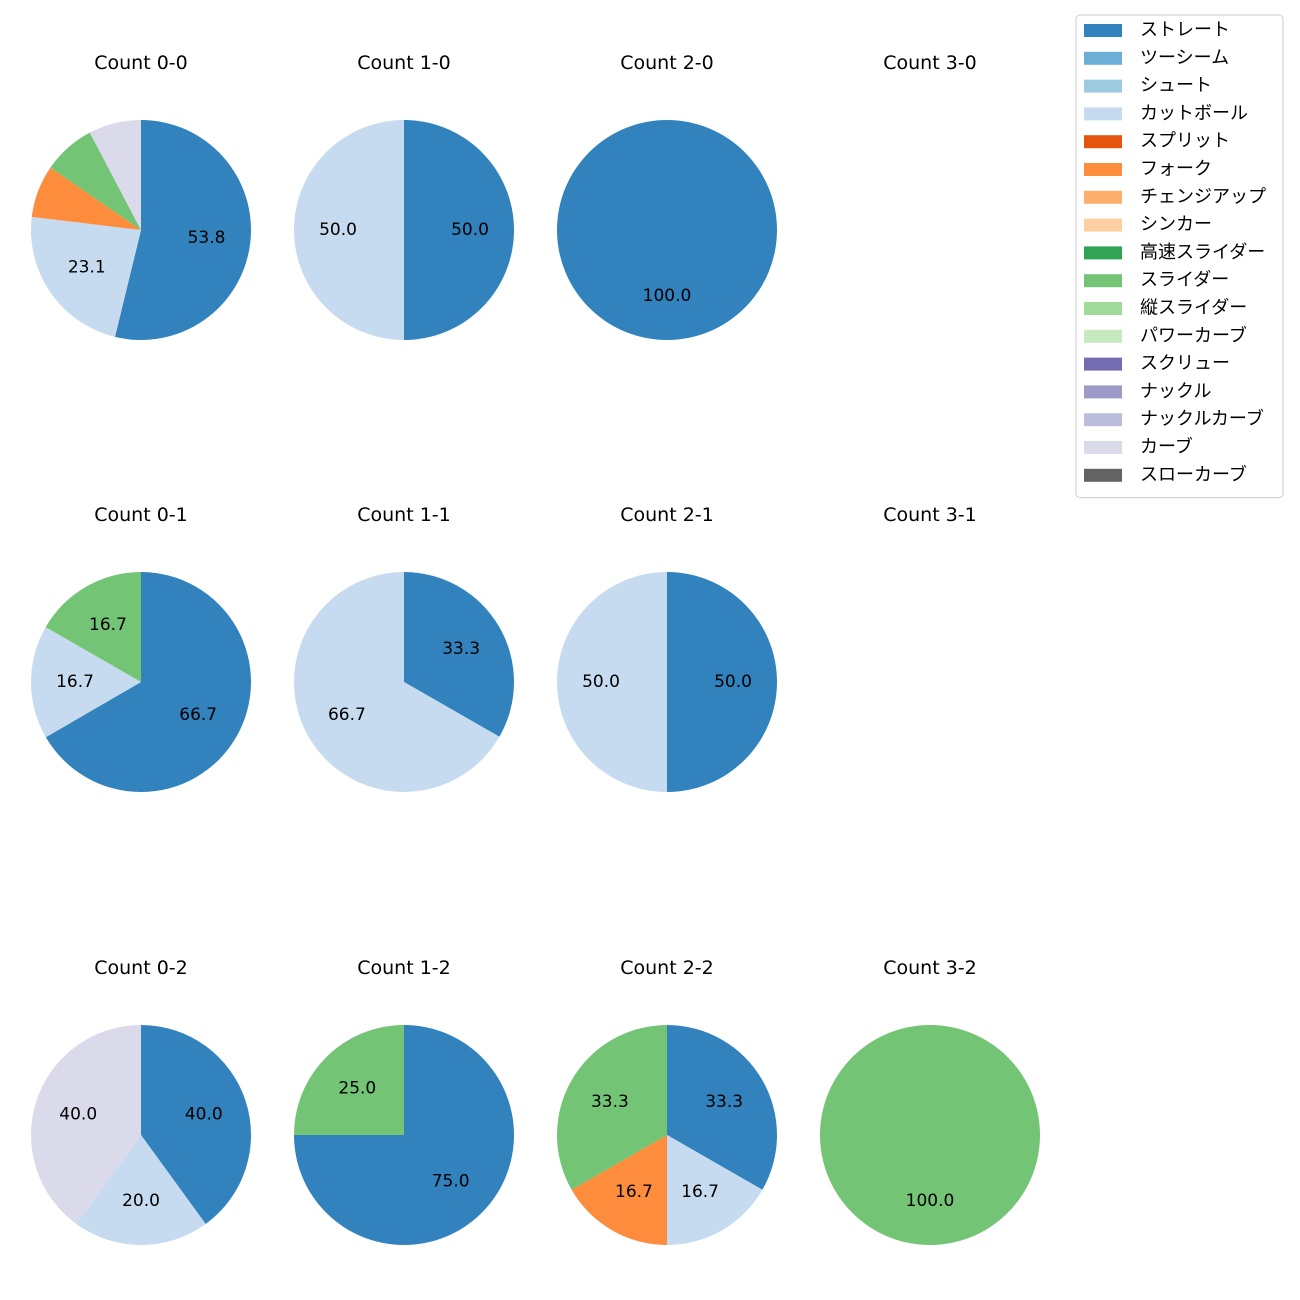 This screenshot has width=1300, height=1300. What do you see at coordinates (667, 515) in the screenshot?
I see `pie-title: Count 2-1` at bounding box center [667, 515].